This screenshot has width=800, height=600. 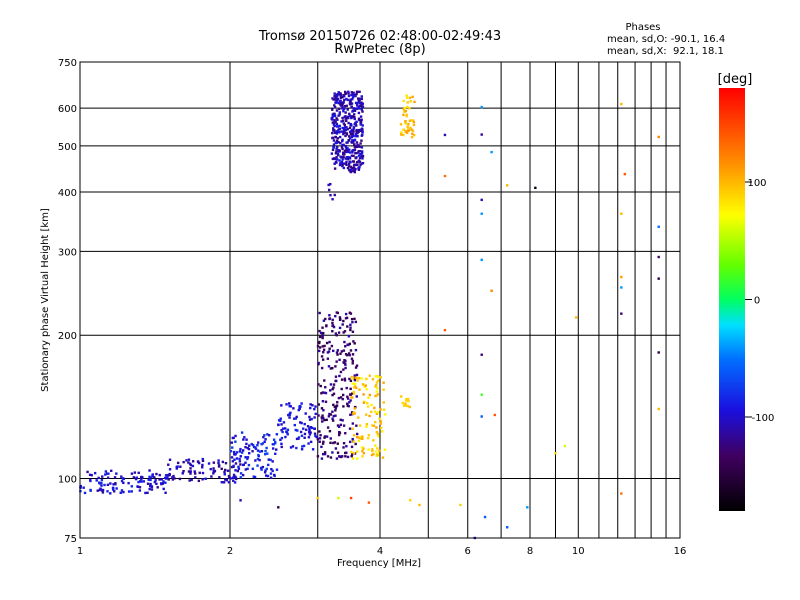 I want to click on y-tick-label: 400, so click(x=67, y=193).